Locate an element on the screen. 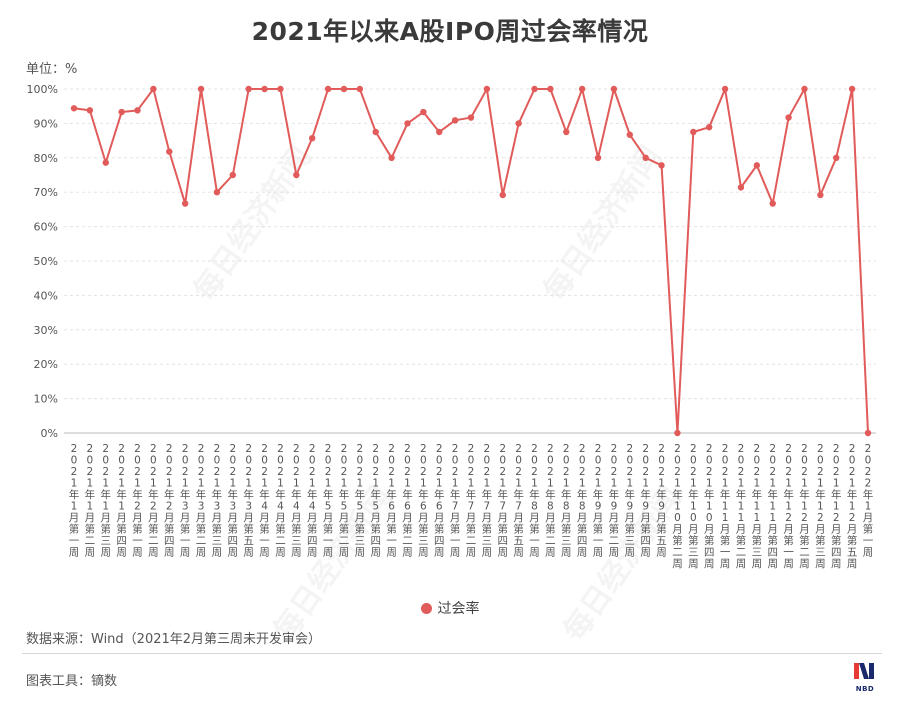 This screenshot has width=900, height=710. y-tick-label: 60% is located at coordinates (46, 227).